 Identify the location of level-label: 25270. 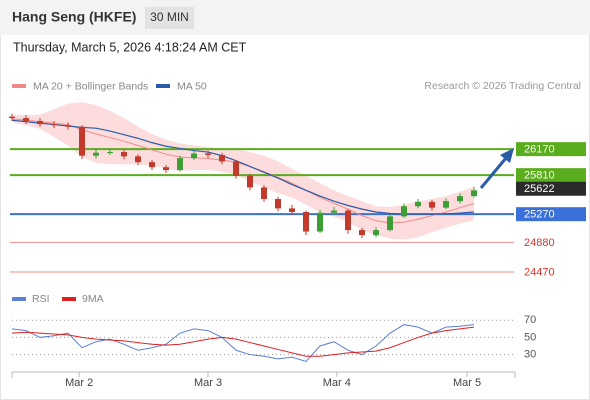
(539, 215).